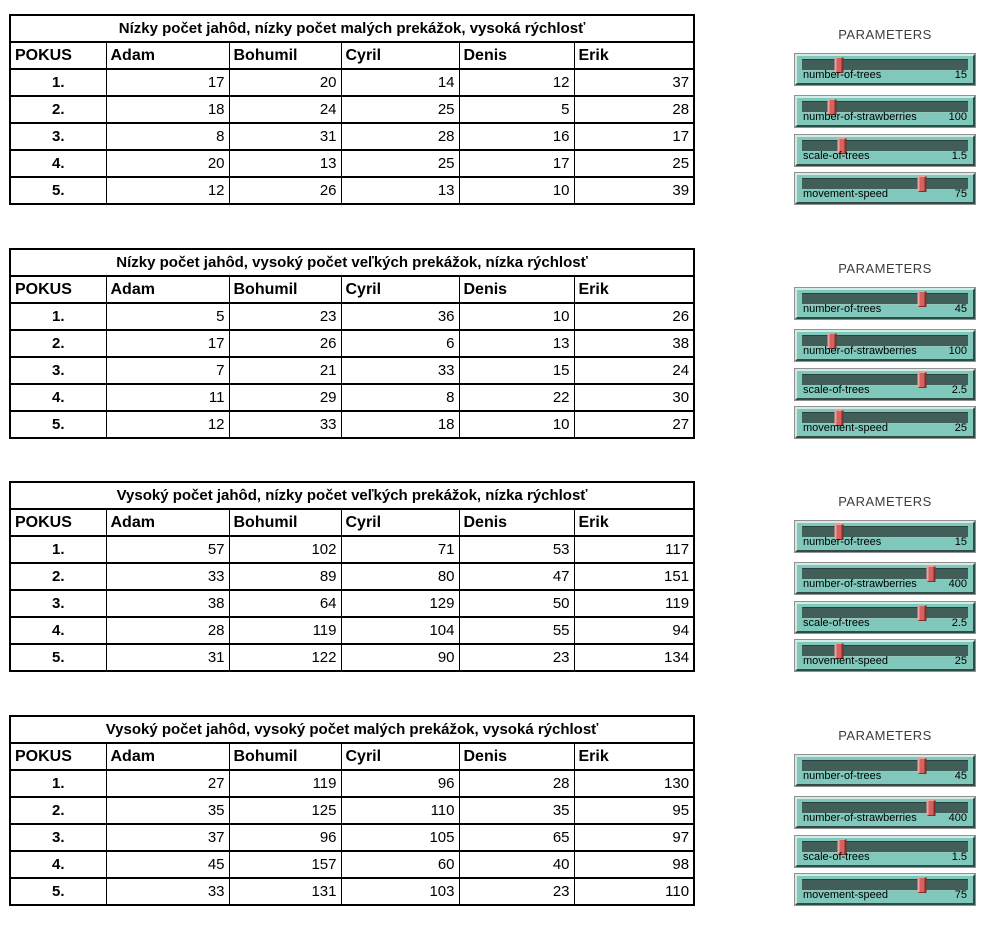  I want to click on result-cell: 22, so click(516, 397).